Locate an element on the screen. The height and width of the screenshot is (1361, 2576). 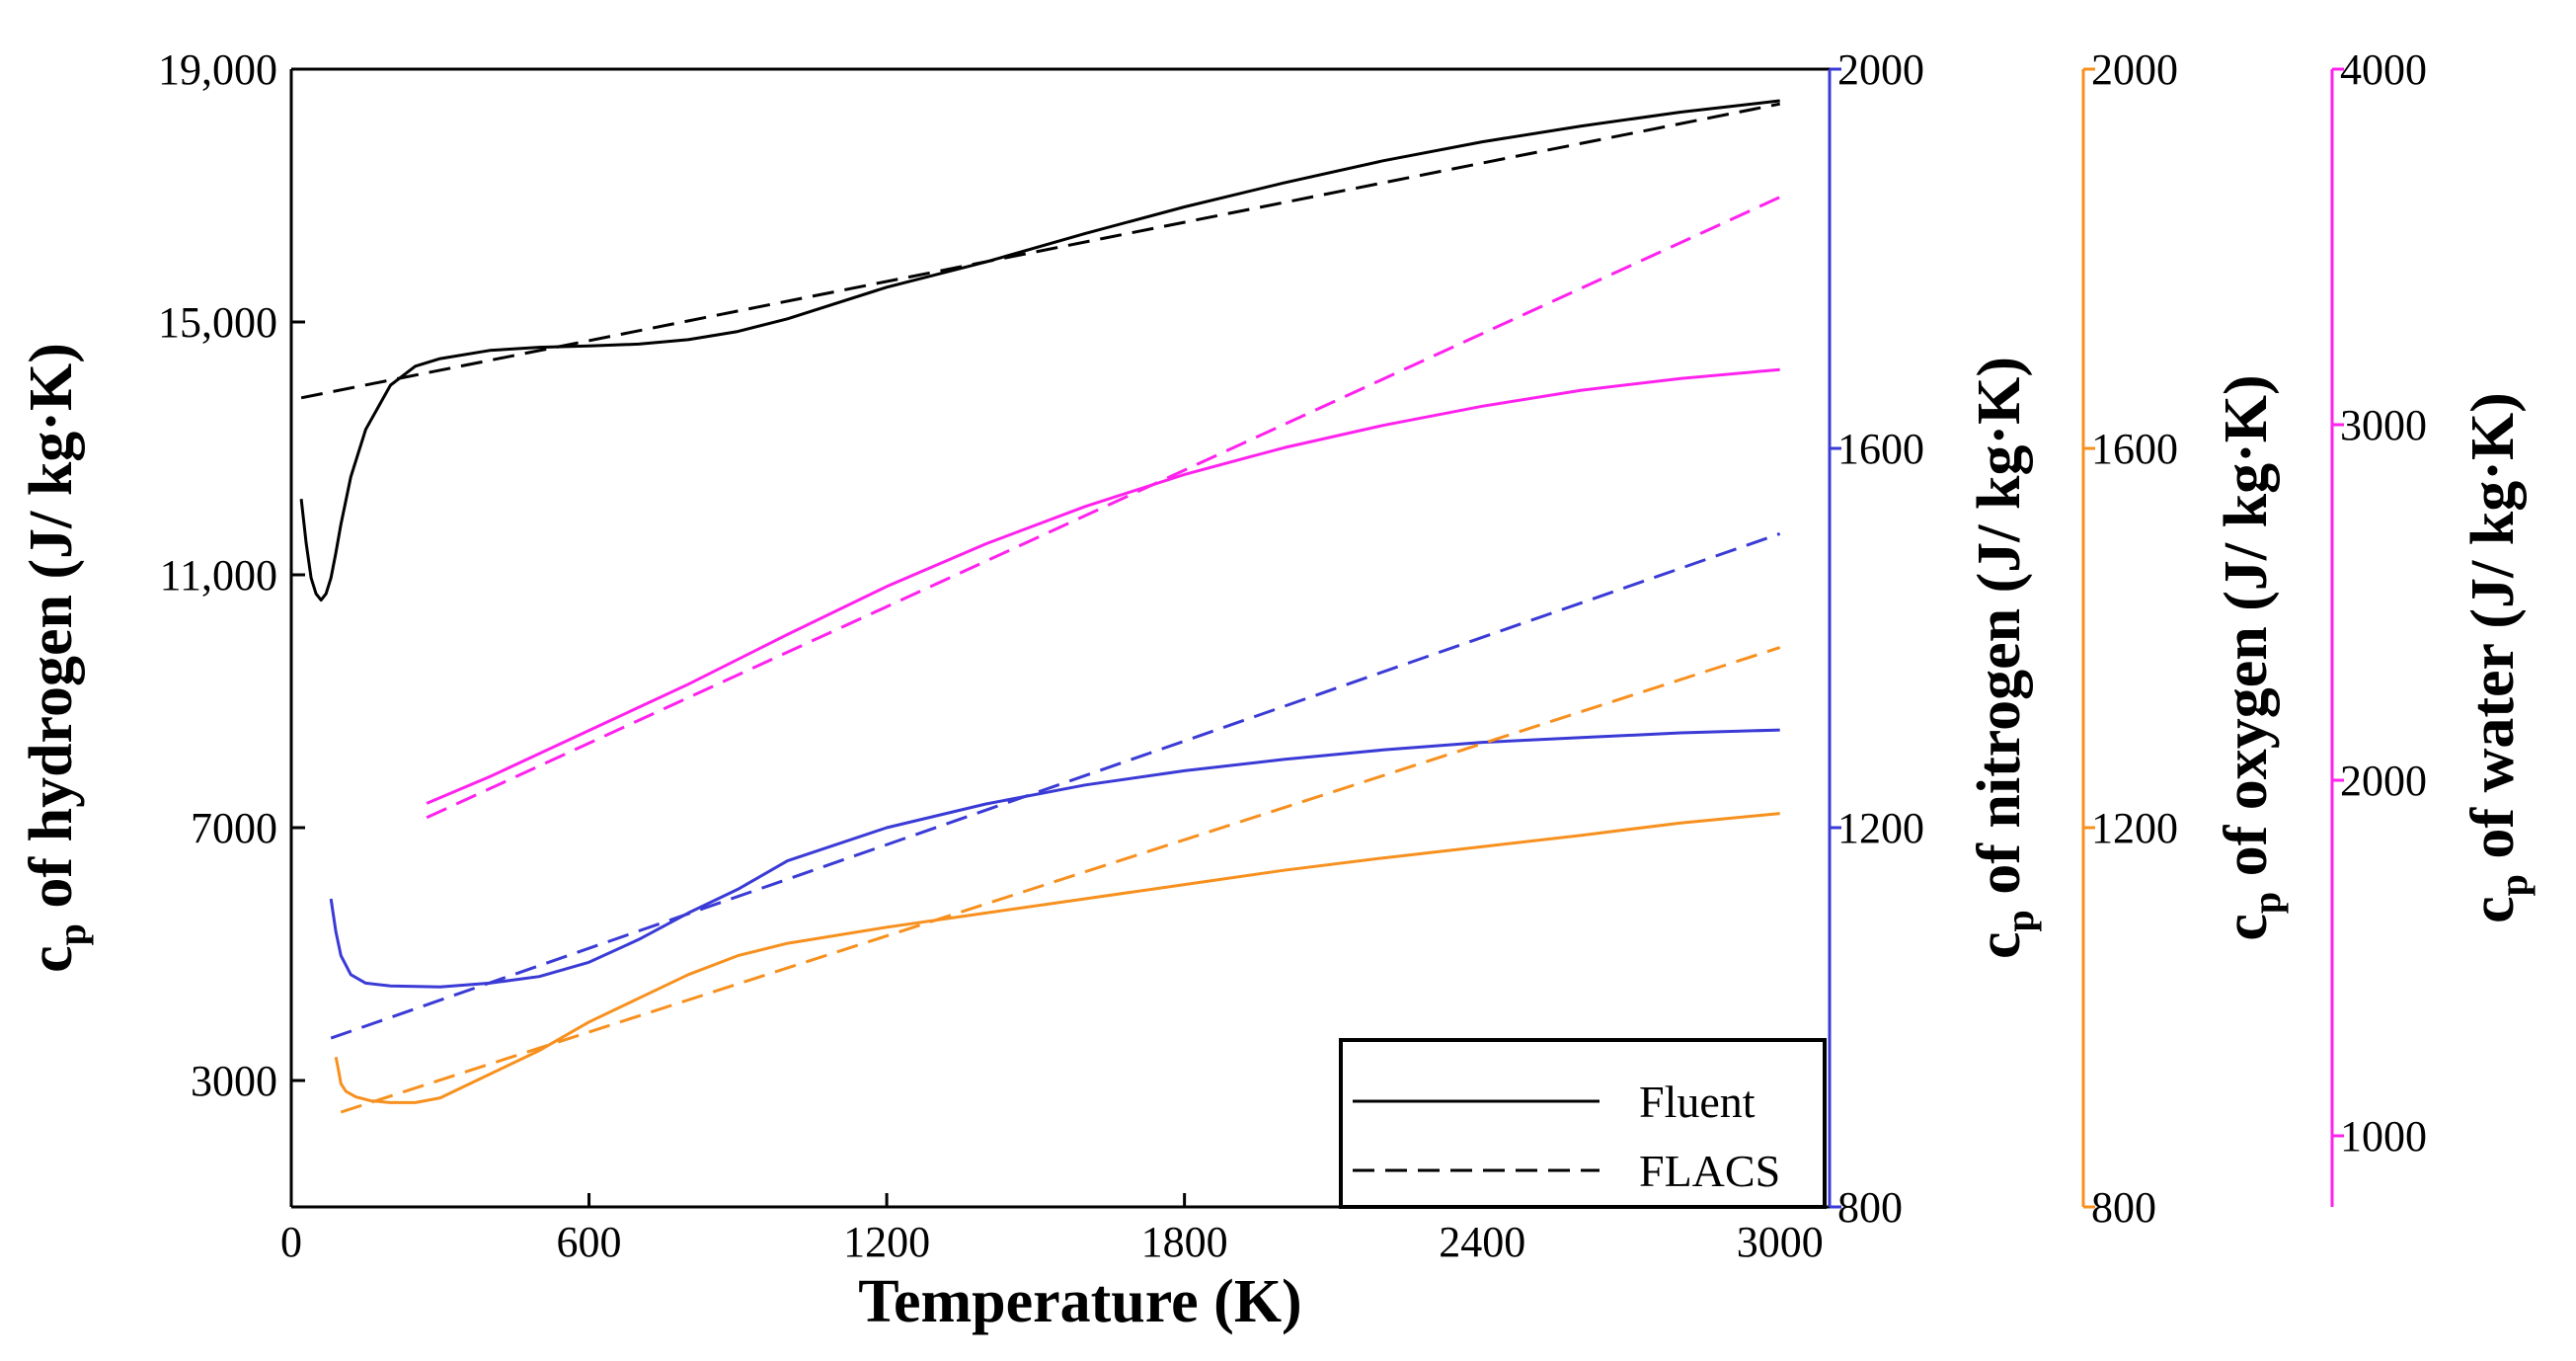
legend: Fluent FLACS is located at coordinates (1583, 1123).